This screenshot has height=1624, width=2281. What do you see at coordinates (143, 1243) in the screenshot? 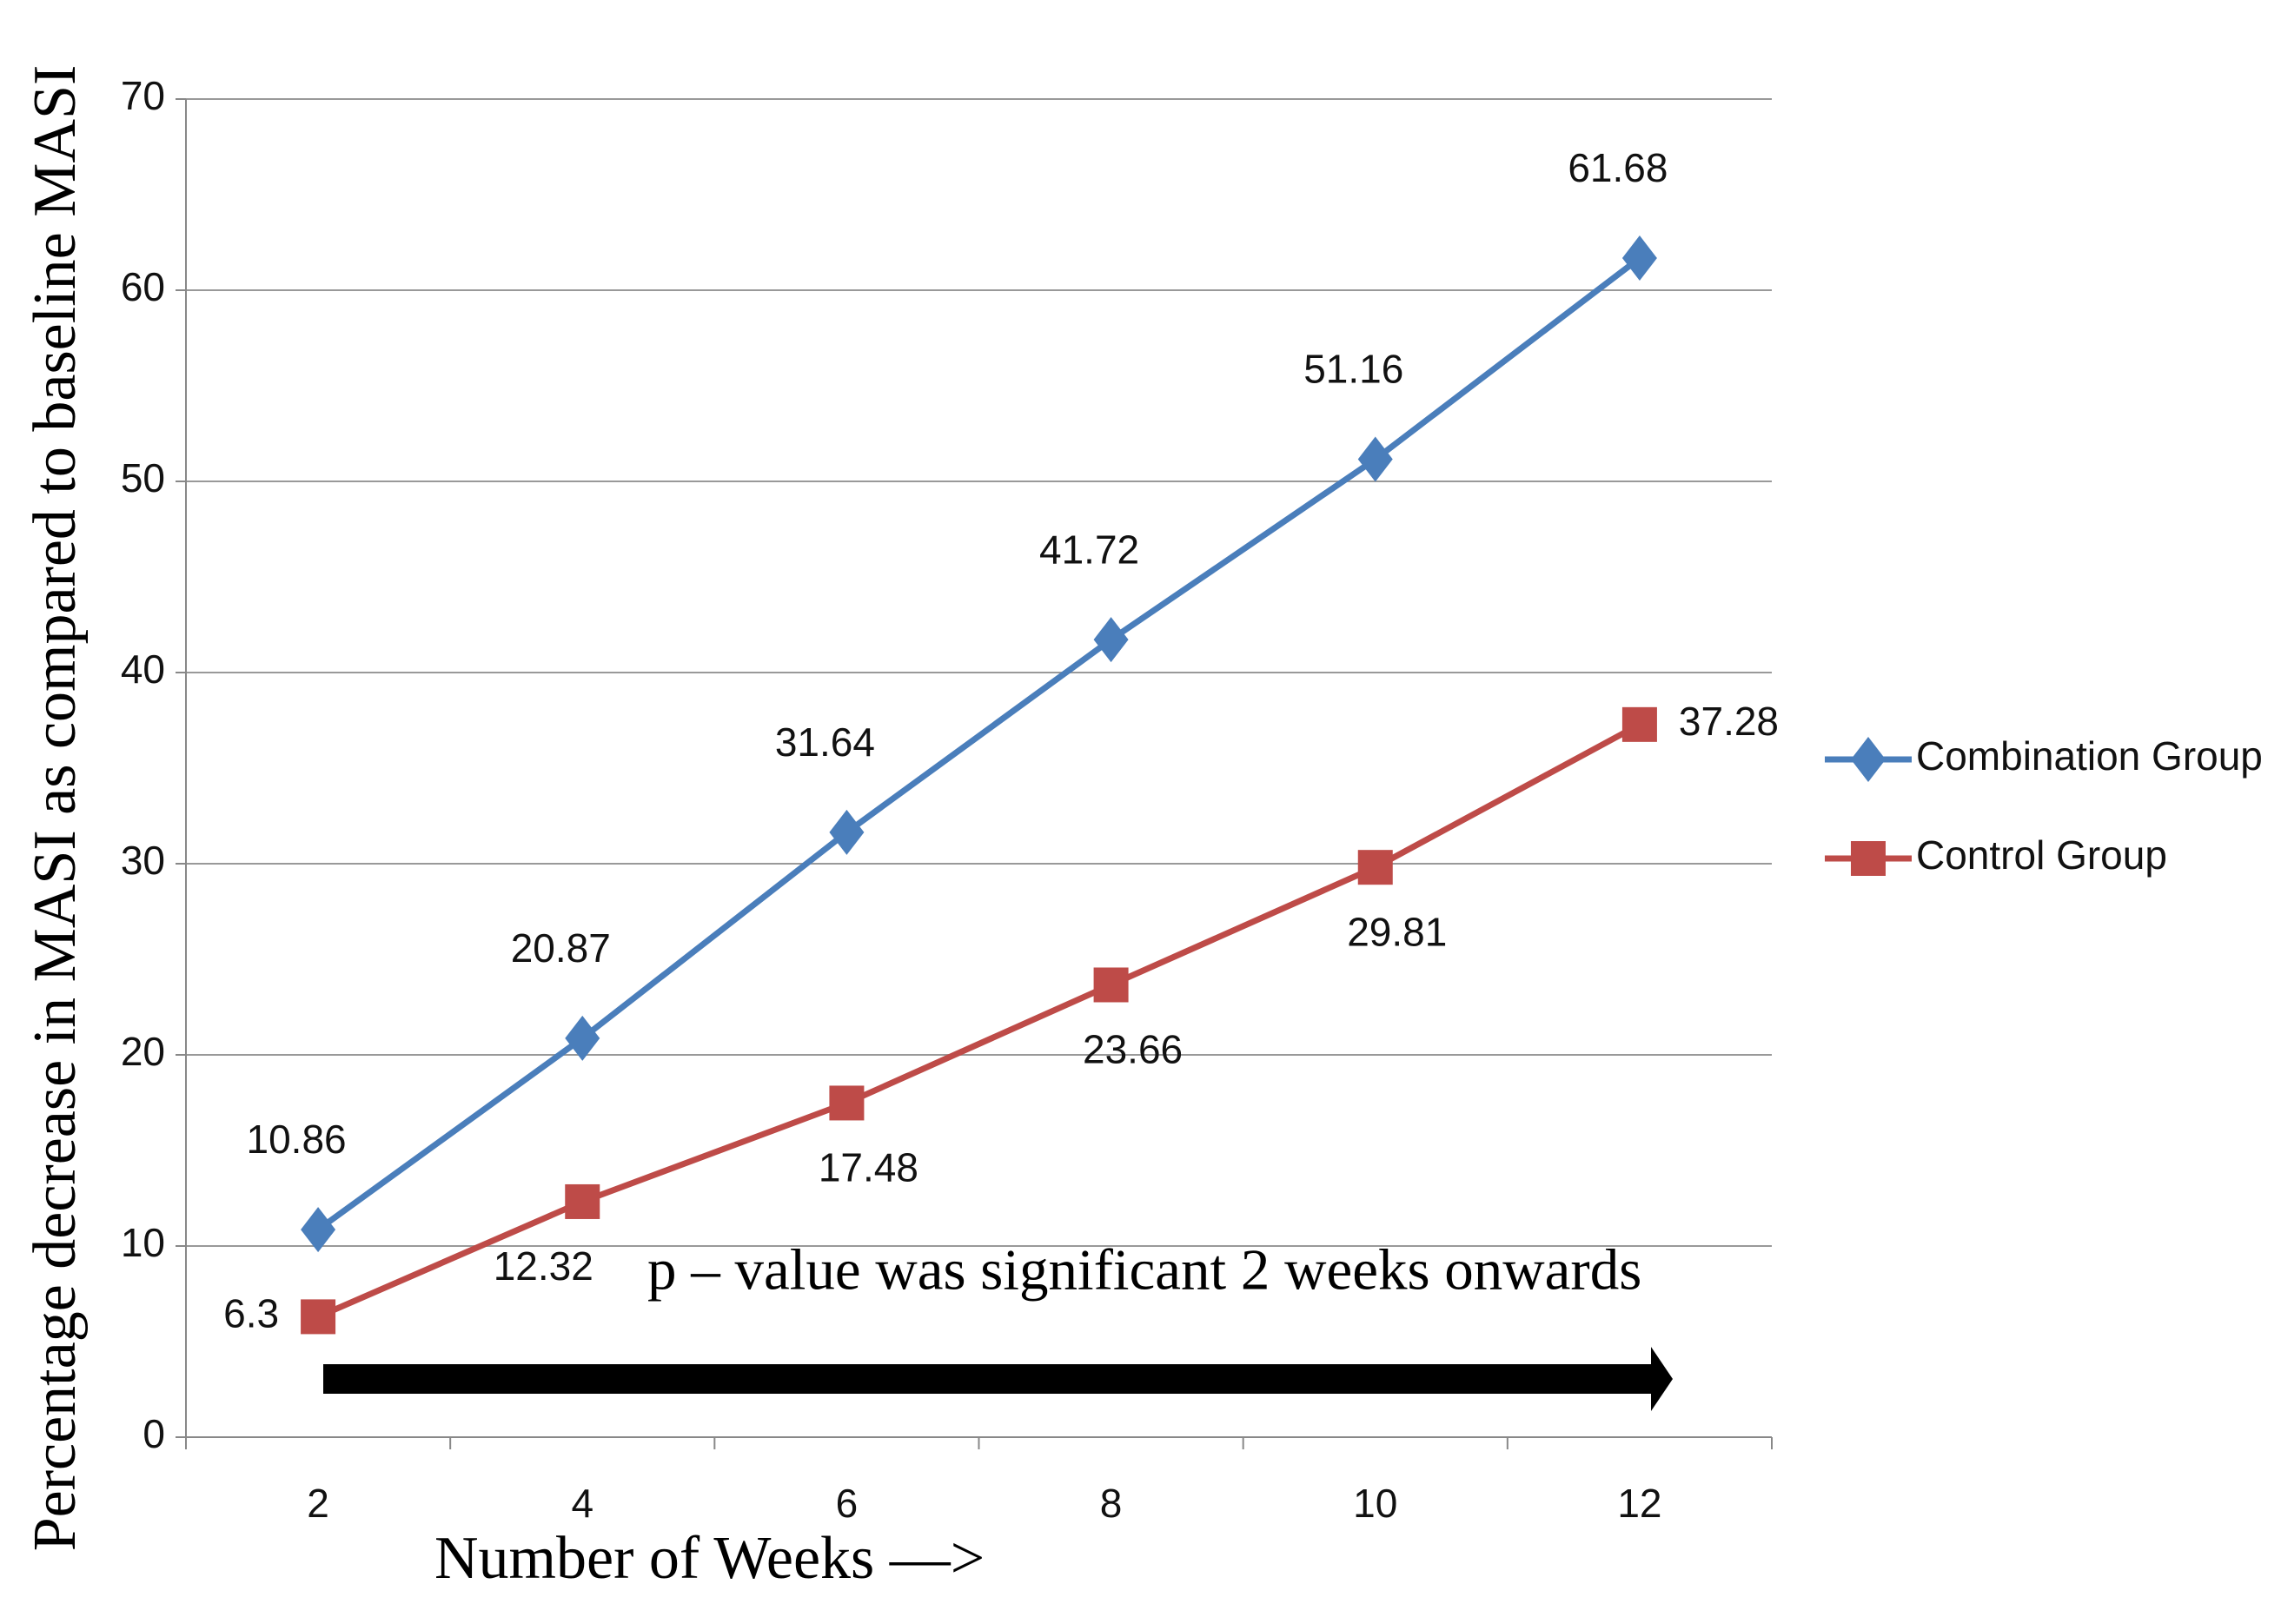
I see `y-tick-label: 10` at bounding box center [143, 1243].